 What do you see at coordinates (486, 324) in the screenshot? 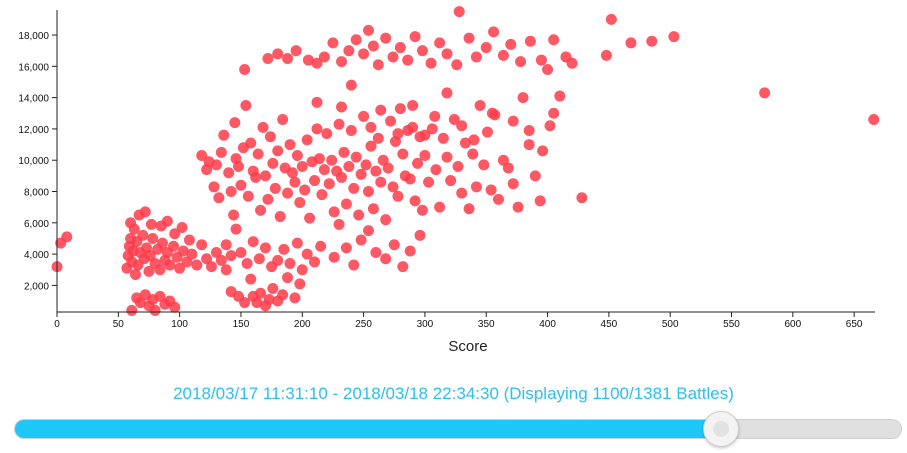
I see `x-tick-label: 350` at bounding box center [486, 324].